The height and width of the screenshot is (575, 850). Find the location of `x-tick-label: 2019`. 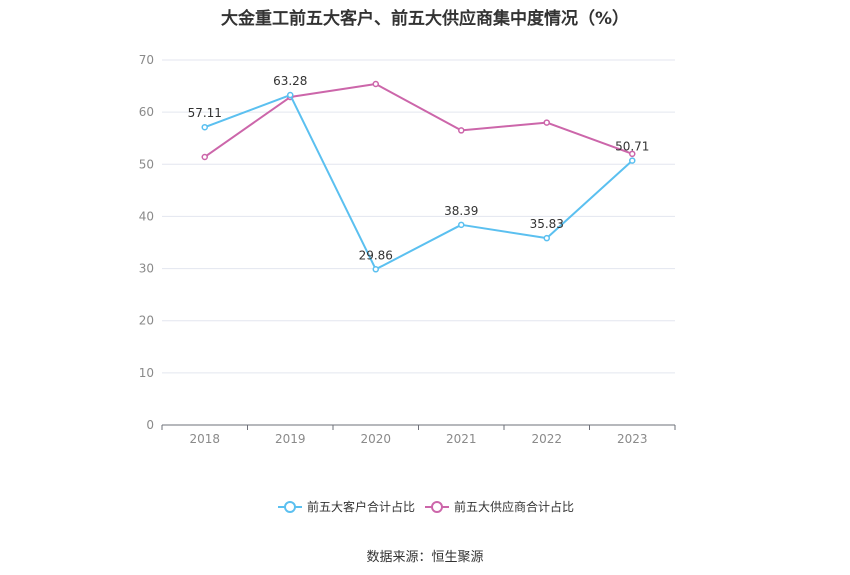

x-tick-label: 2019 is located at coordinates (290, 439).